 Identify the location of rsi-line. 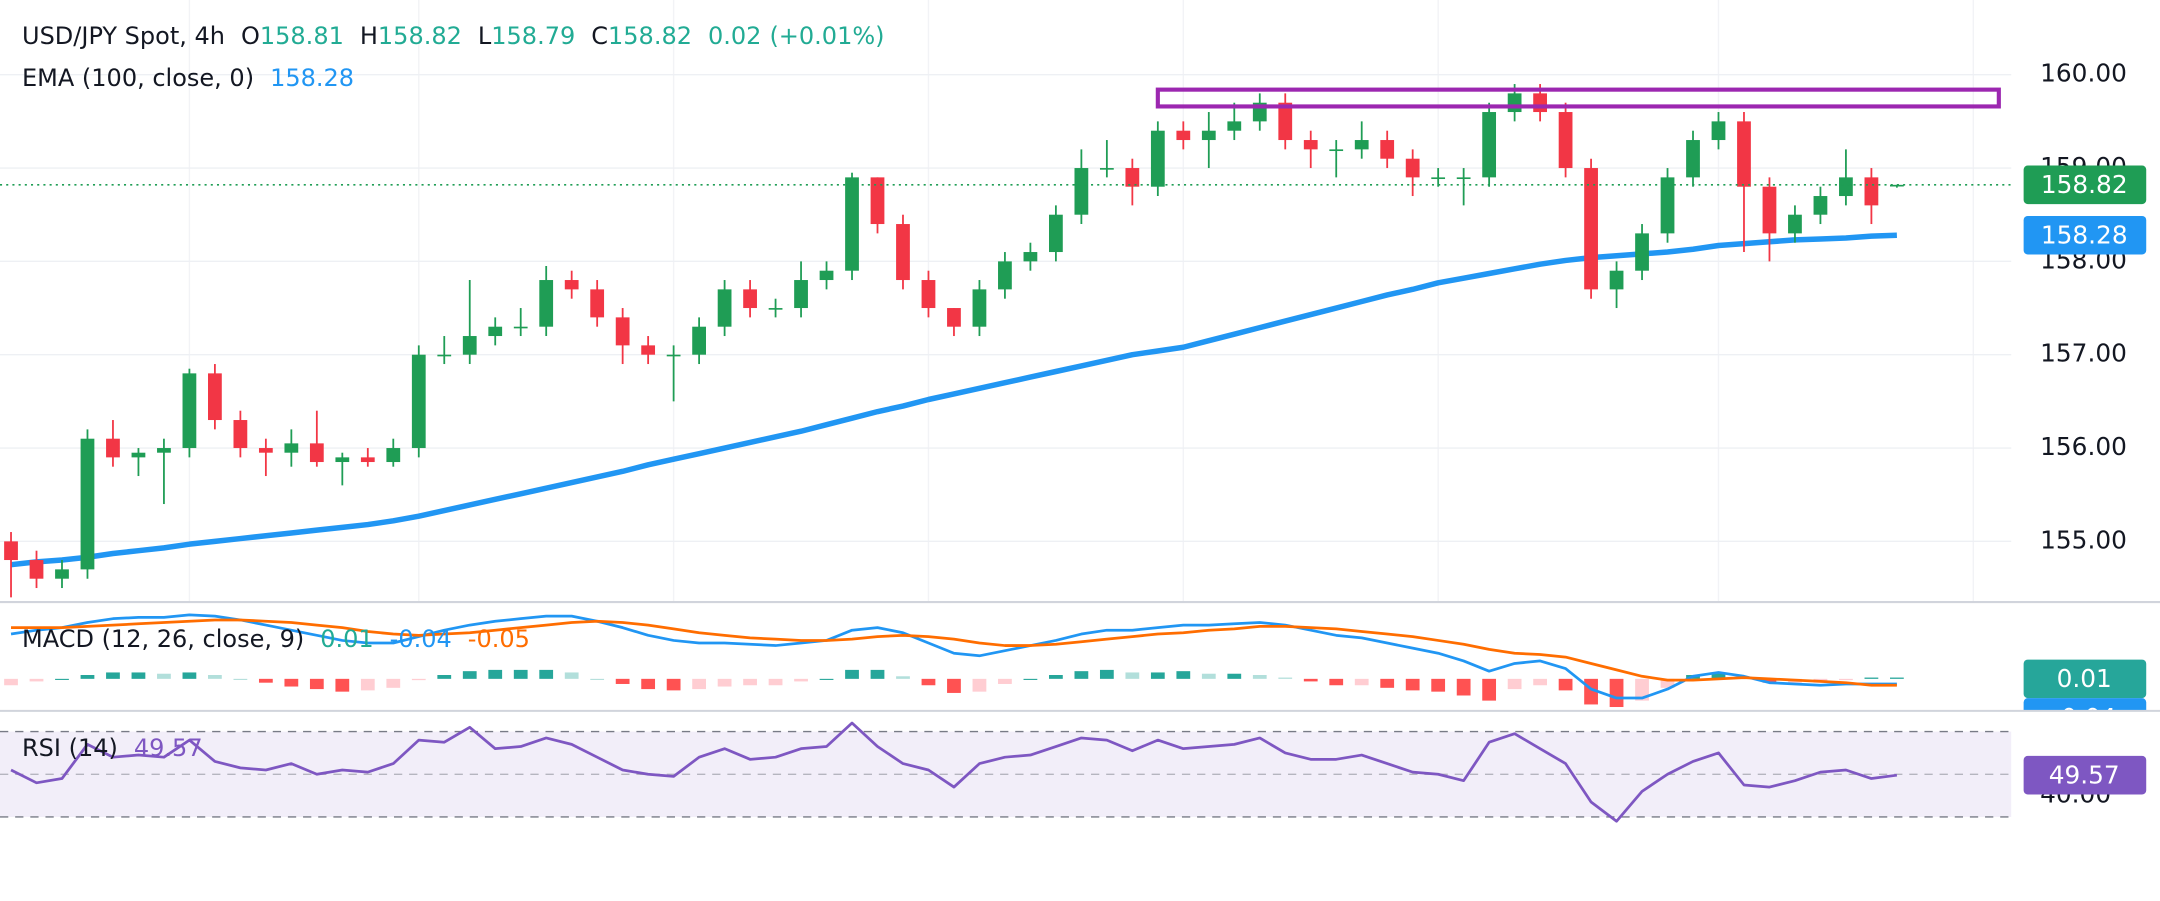
(954, 772).